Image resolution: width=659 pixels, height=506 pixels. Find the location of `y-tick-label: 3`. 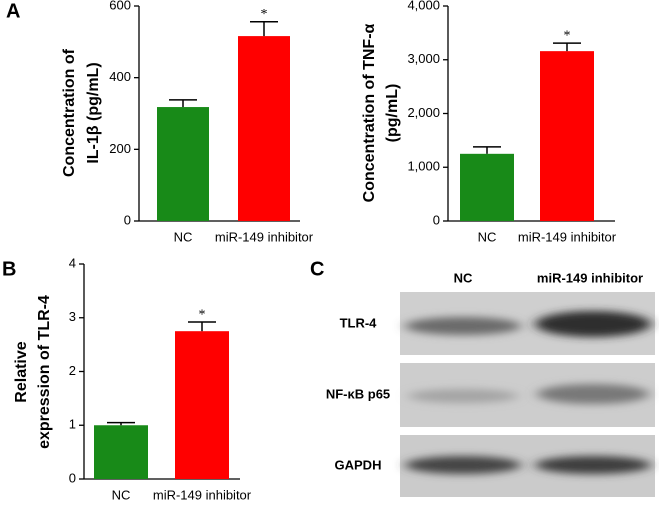

y-tick-label: 3 is located at coordinates (72, 316).